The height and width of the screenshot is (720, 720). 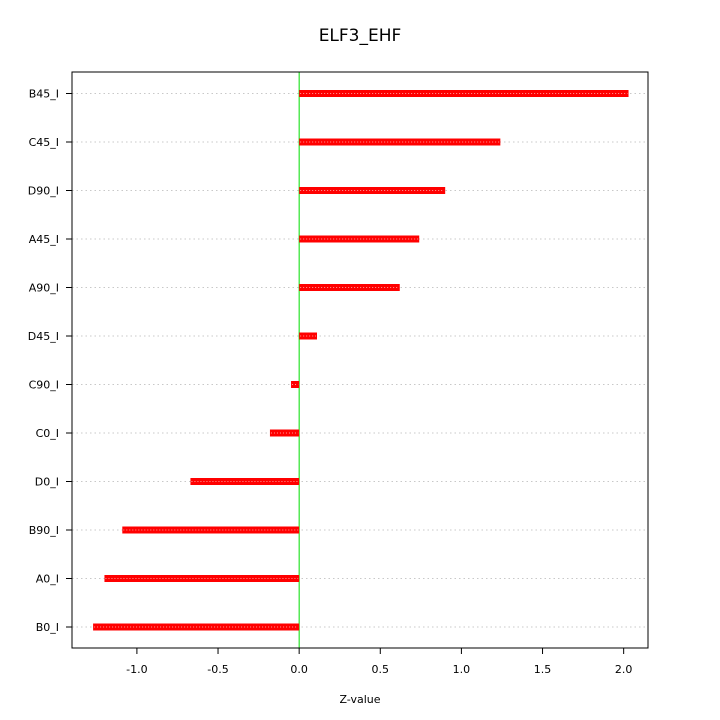 I want to click on x-tick-label: -1.0, so click(x=136, y=669).